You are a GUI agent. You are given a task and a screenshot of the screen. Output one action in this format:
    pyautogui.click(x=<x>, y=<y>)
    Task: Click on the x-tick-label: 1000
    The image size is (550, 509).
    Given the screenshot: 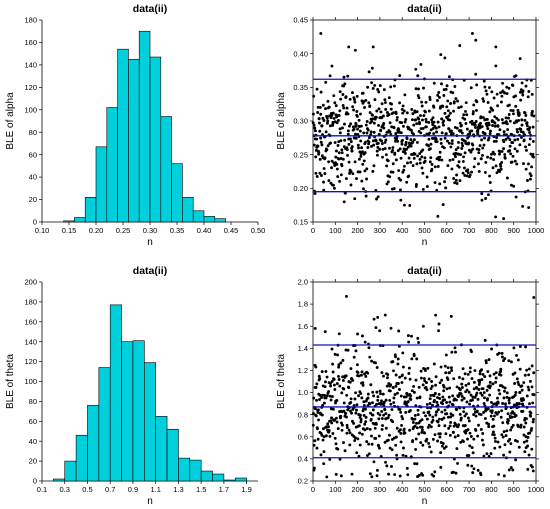 What is the action you would take?
    pyautogui.click(x=536, y=489)
    